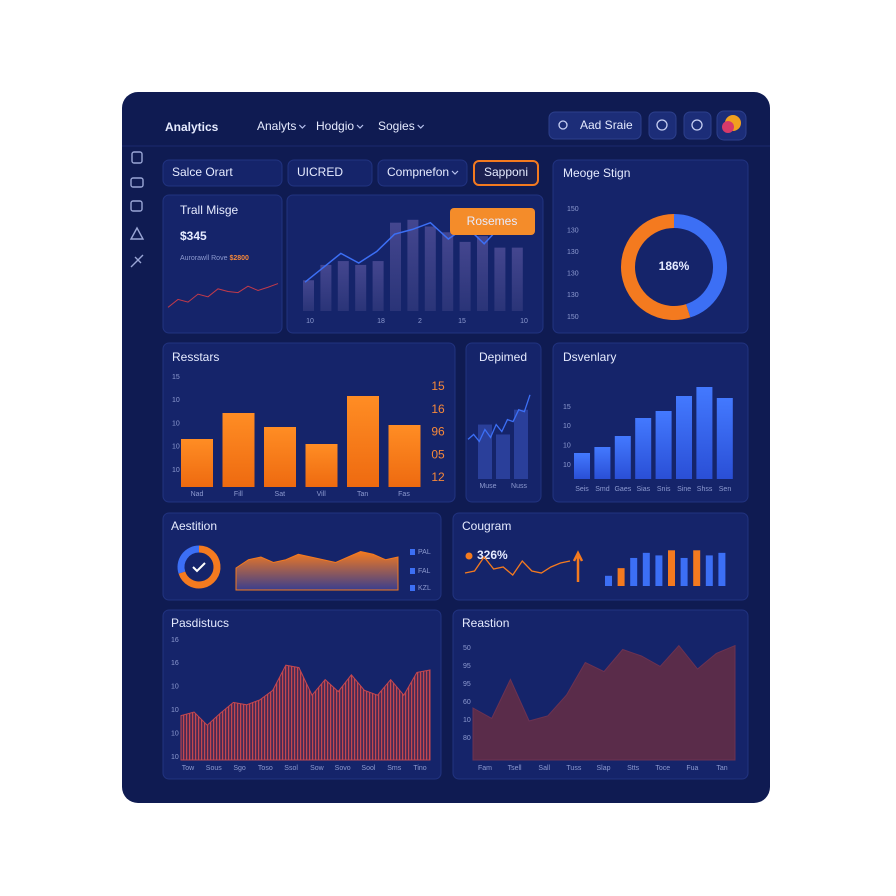  What do you see at coordinates (396, 126) in the screenshot?
I see `nav-item: Sogies` at bounding box center [396, 126].